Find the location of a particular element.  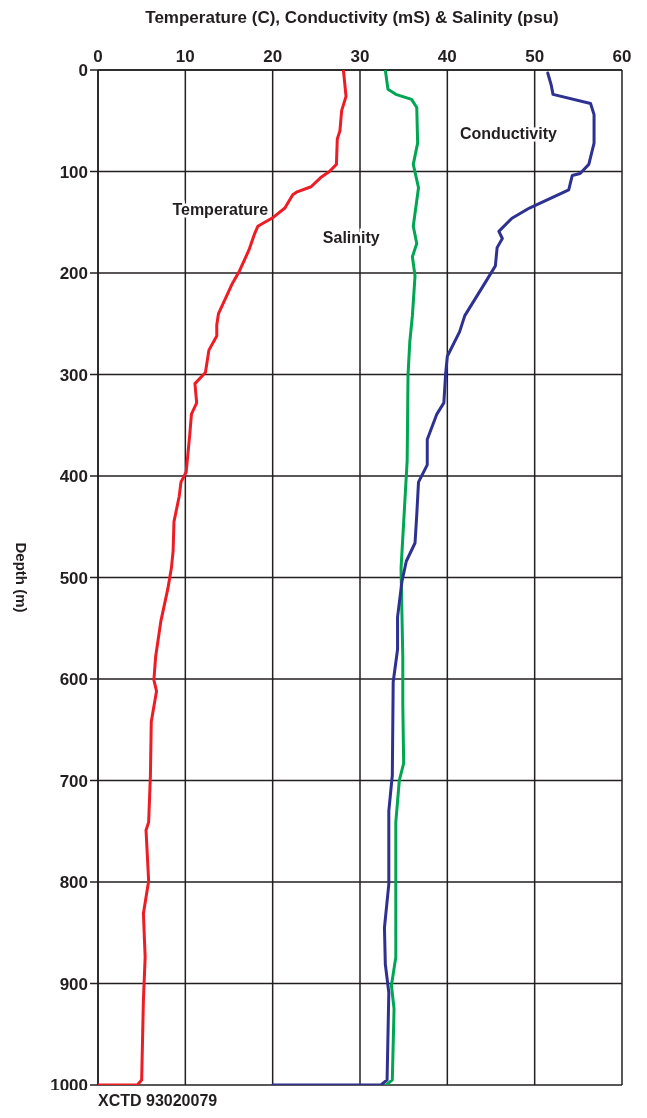

y-tick-label: 700 is located at coordinates (73, 781).